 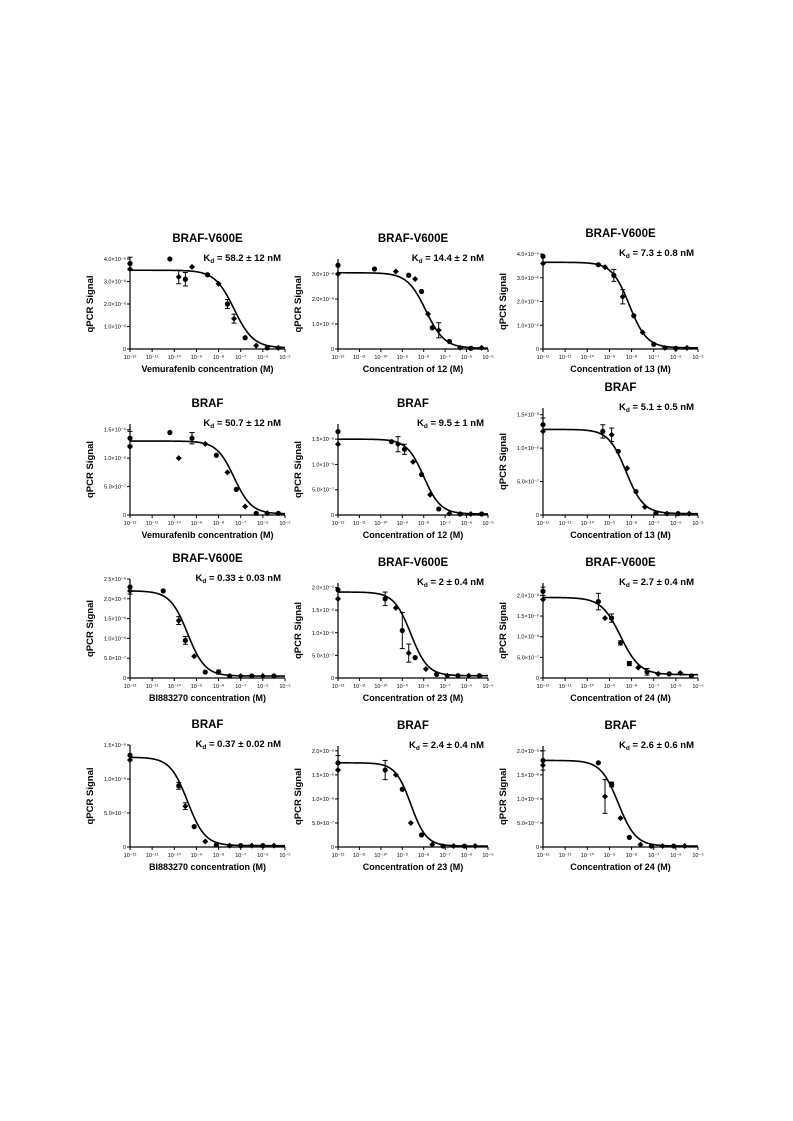 I want to click on x-axis-label: Concentration of 12 (M), so click(x=413, y=535).